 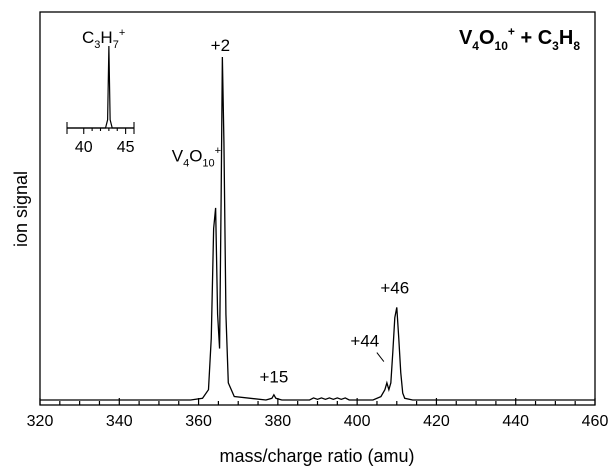 What do you see at coordinates (318, 421) in the screenshot?
I see `x-axis-tick-labels: 320 340 360 380 400 420 440 460` at bounding box center [318, 421].